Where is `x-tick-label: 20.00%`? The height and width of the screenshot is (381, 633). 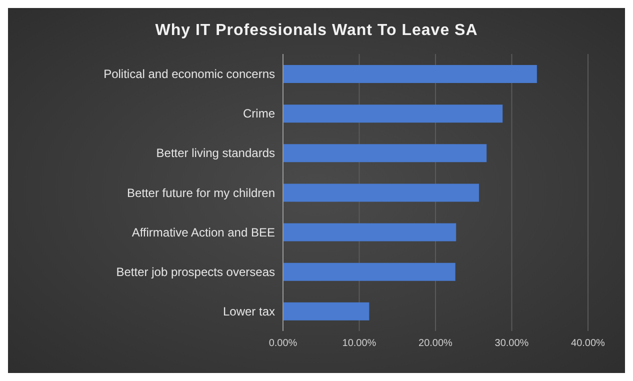 x-tick-label: 20.00% is located at coordinates (435, 344).